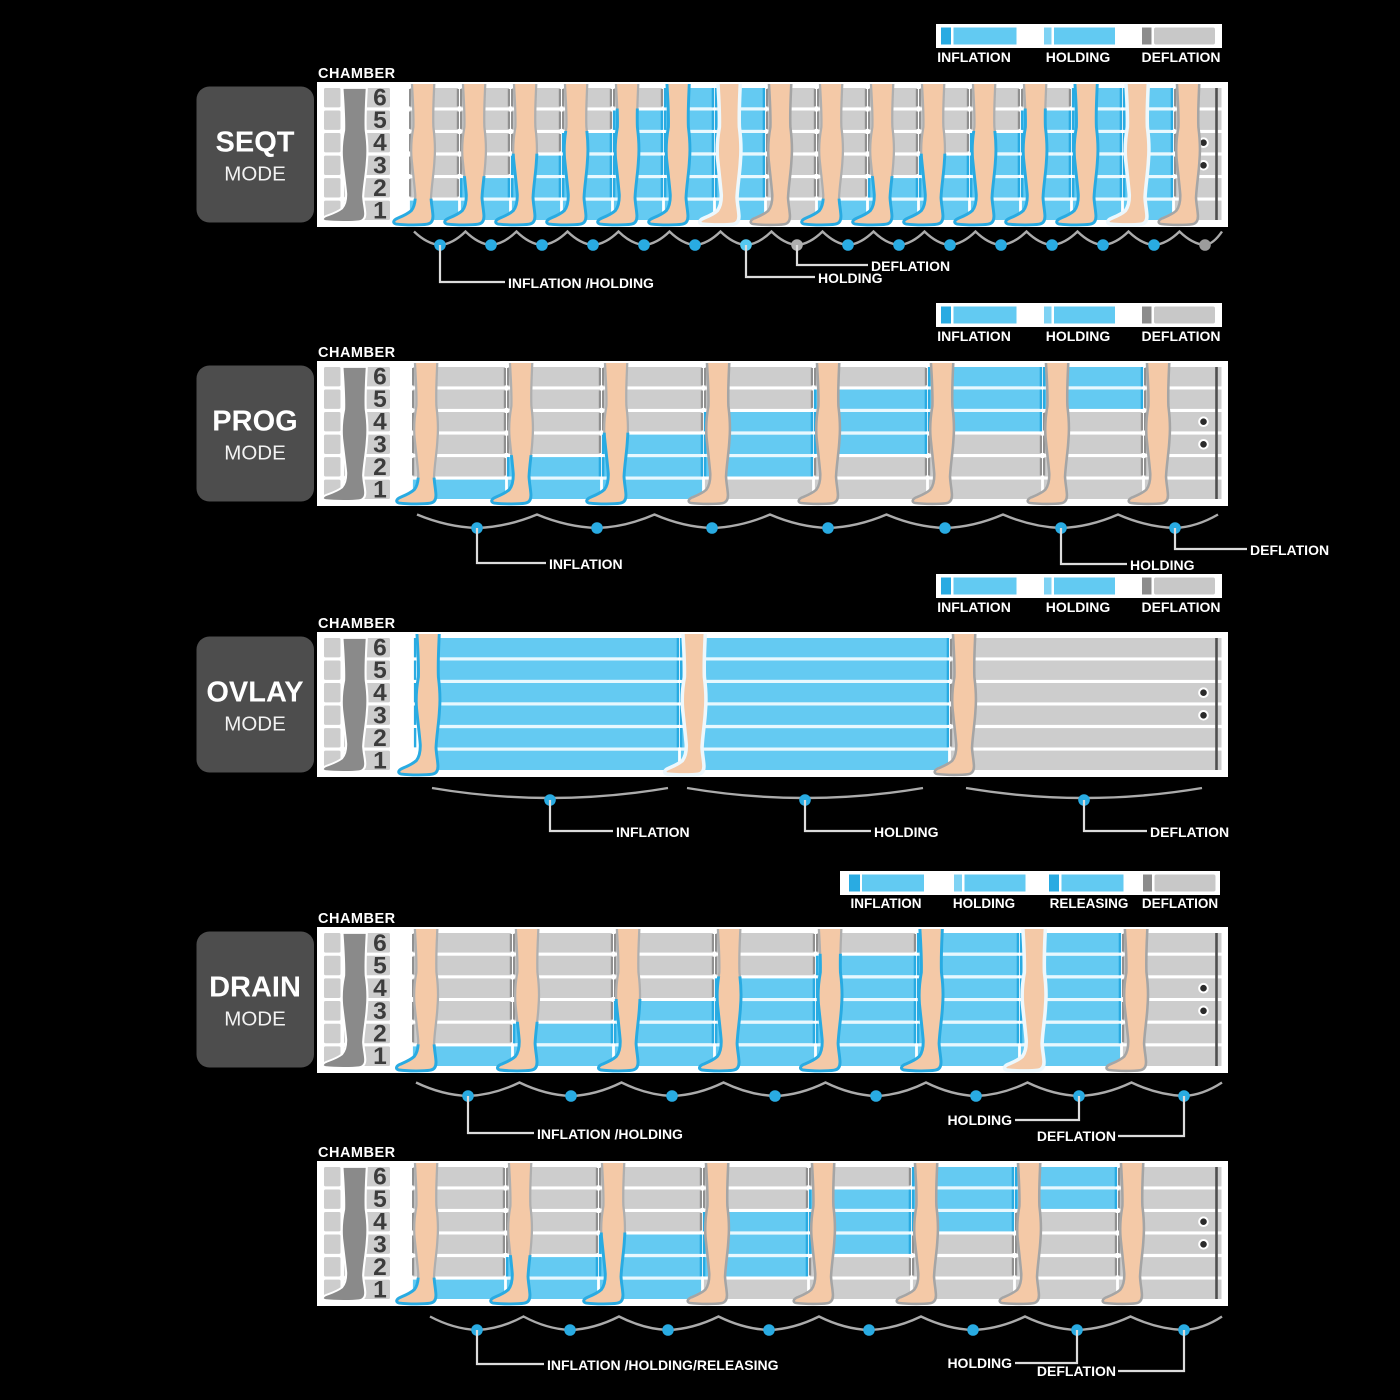 Image resolution: width=1400 pixels, height=1400 pixels. Describe the element at coordinates (254, 693) in the screenshot. I see `svg-text: OVLAY` at that location.